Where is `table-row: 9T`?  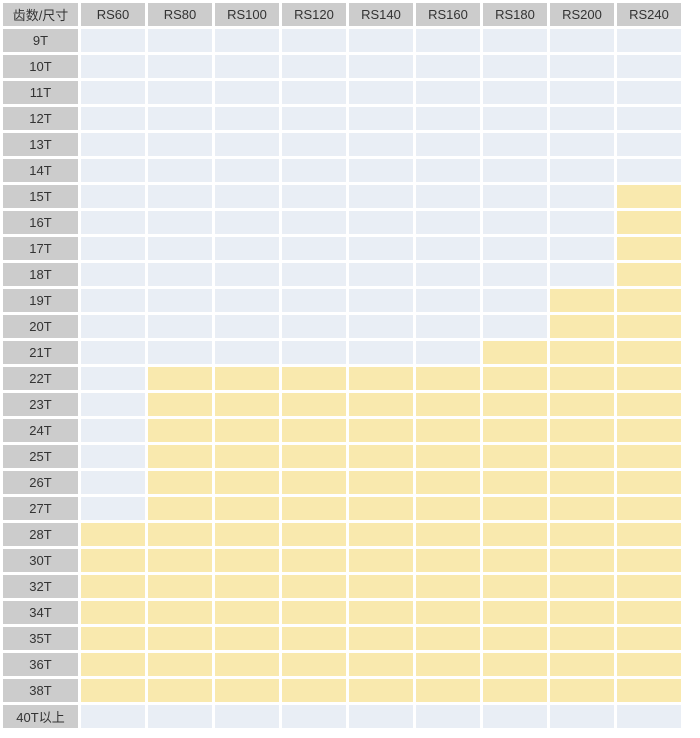
table-row: 9T is located at coordinates (342, 40).